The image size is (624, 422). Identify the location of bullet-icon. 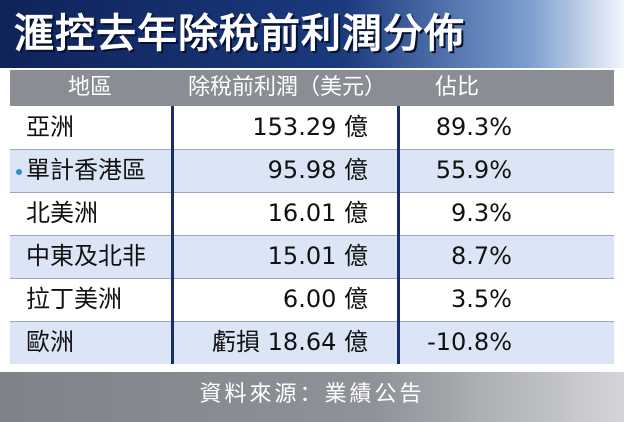
(19, 172).